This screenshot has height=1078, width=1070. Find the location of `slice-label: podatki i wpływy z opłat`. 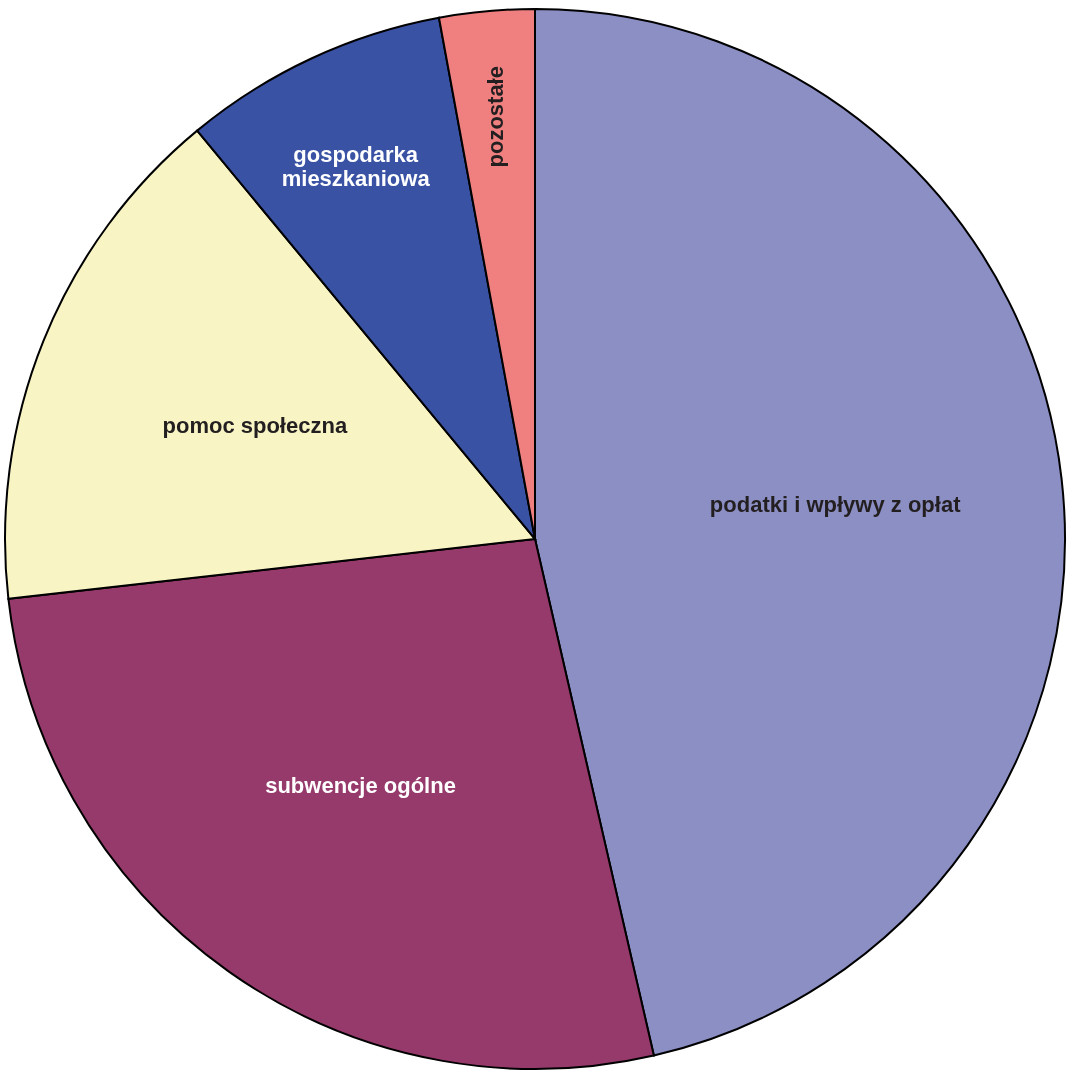

slice-label: podatki i wpływy z opłat is located at coordinates (835, 504).